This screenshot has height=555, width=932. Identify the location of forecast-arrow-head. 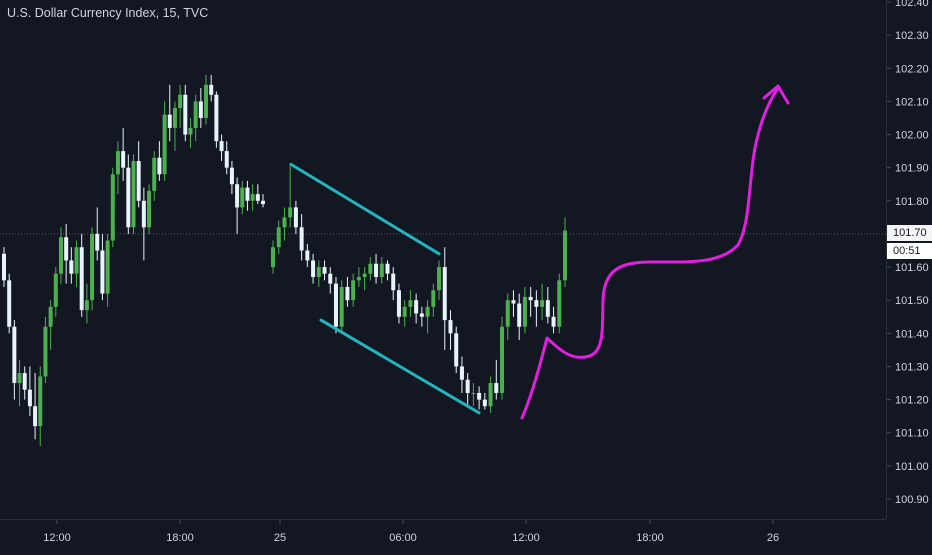
(776, 94).